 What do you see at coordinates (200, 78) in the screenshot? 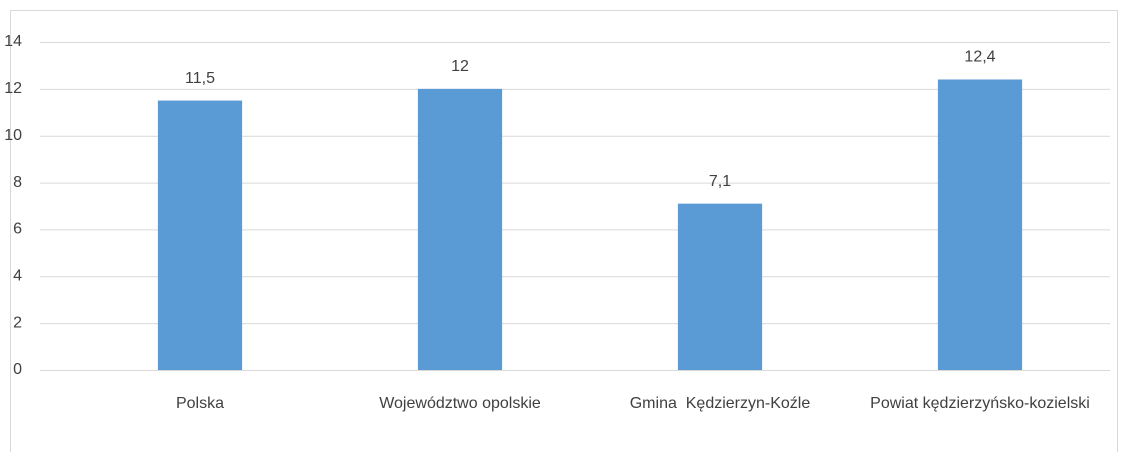
I see `data-label: 11,5` at bounding box center [200, 78].